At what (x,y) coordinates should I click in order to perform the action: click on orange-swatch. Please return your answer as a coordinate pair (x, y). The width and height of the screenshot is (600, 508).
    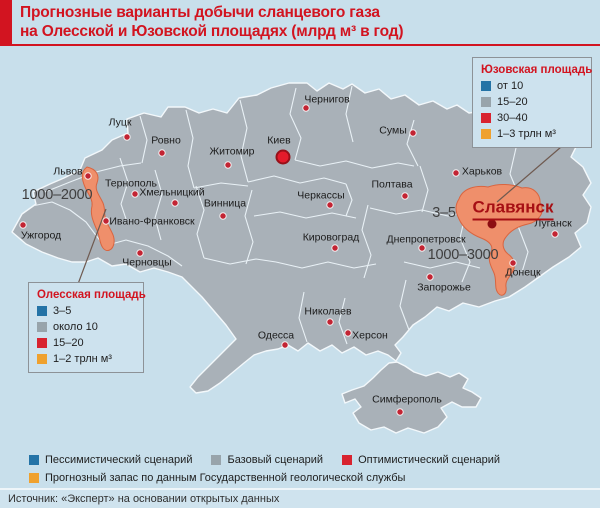
    Looking at the image, I should click on (486, 134).